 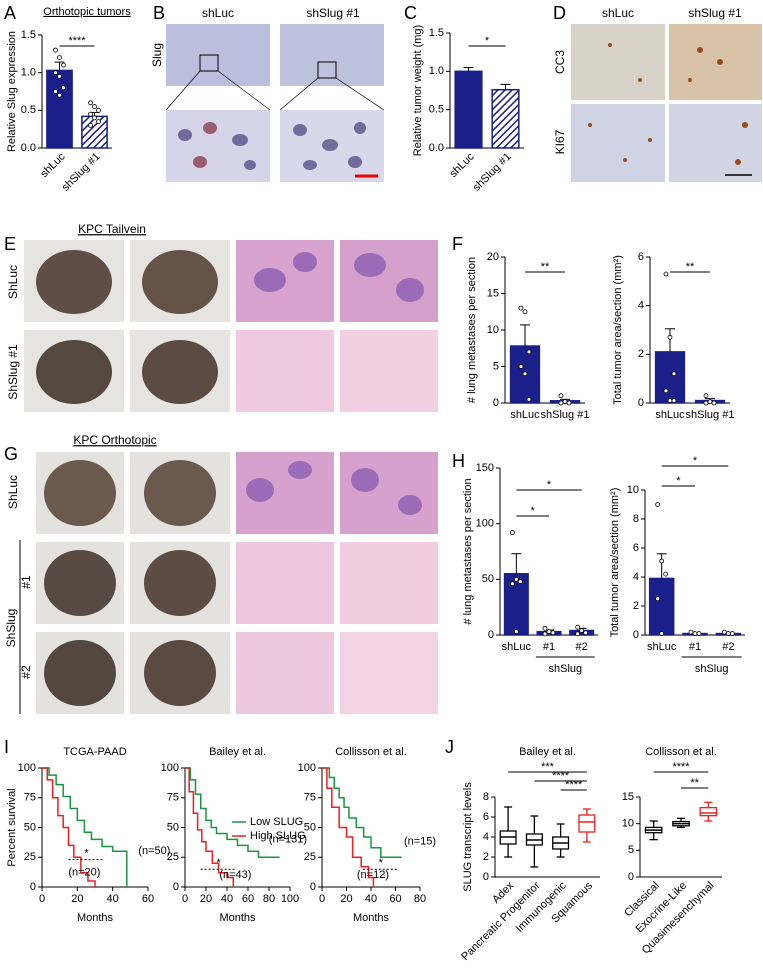 What do you see at coordinates (566, 669) in the screenshot?
I see `group-label: shSlug` at bounding box center [566, 669].